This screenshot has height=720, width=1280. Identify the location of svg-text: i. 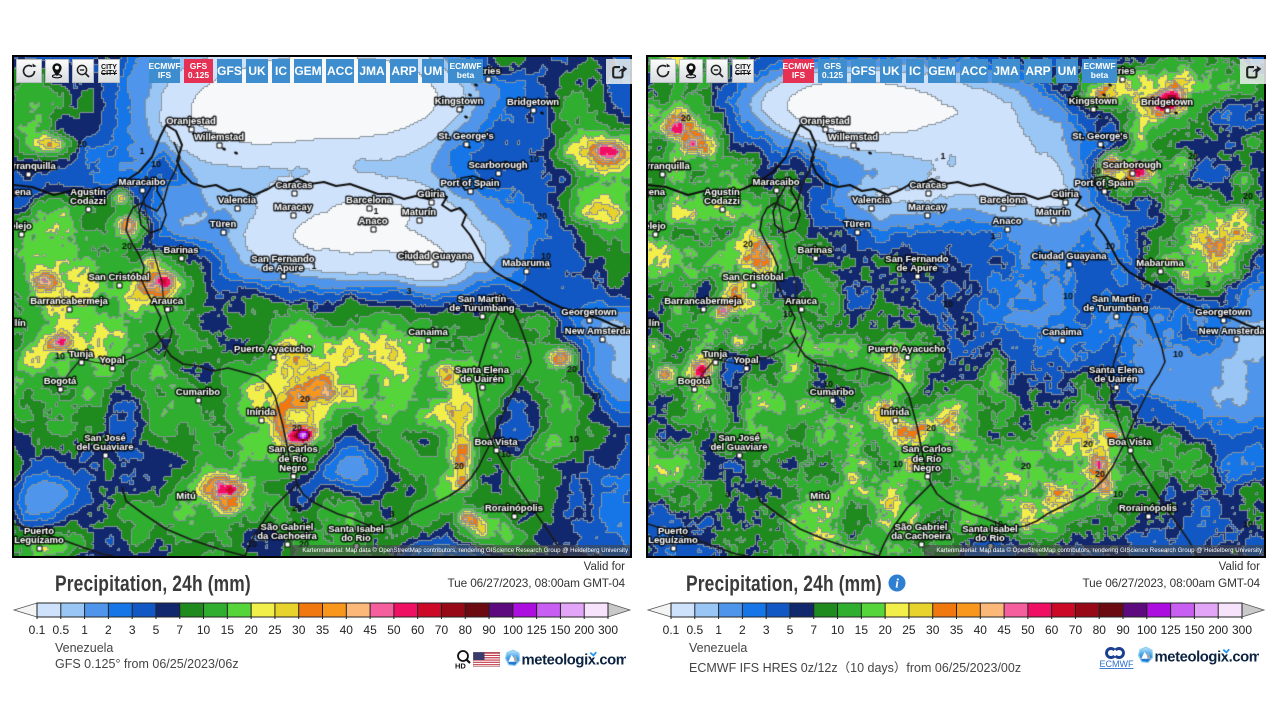
(897, 583).